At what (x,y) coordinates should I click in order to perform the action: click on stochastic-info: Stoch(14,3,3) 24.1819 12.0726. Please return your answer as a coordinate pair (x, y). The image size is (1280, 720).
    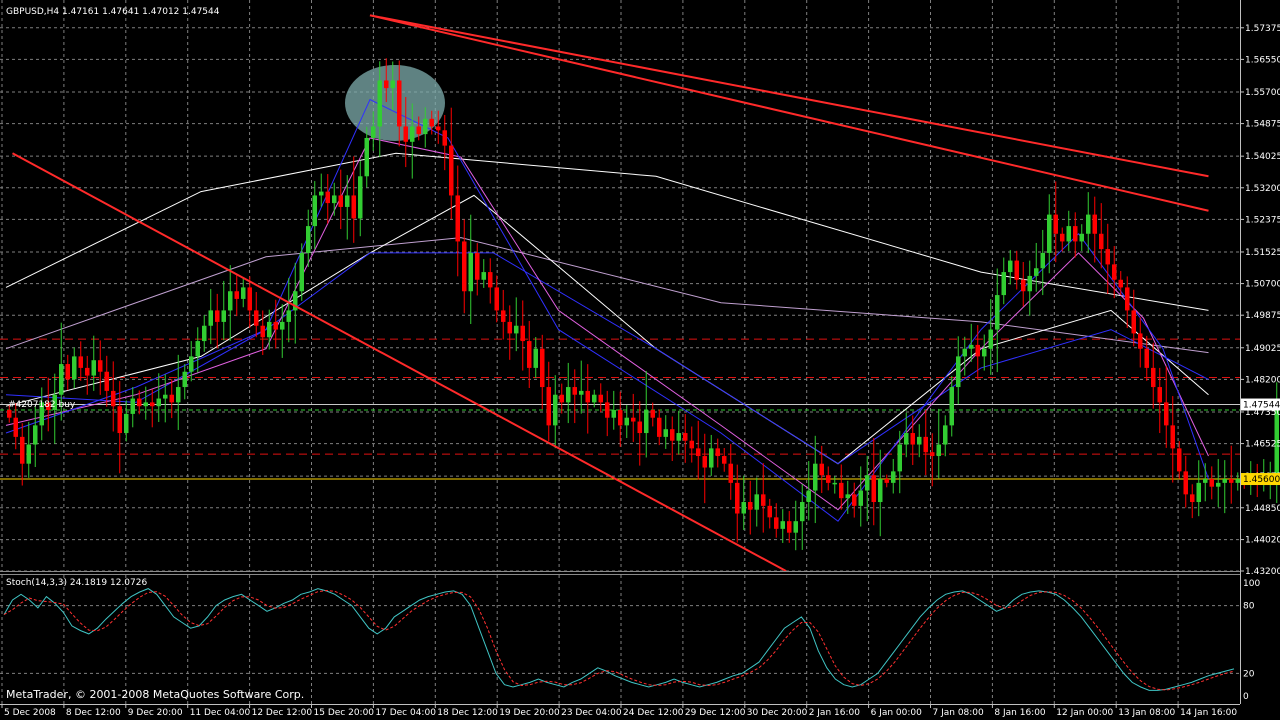
    Looking at the image, I should click on (76, 583).